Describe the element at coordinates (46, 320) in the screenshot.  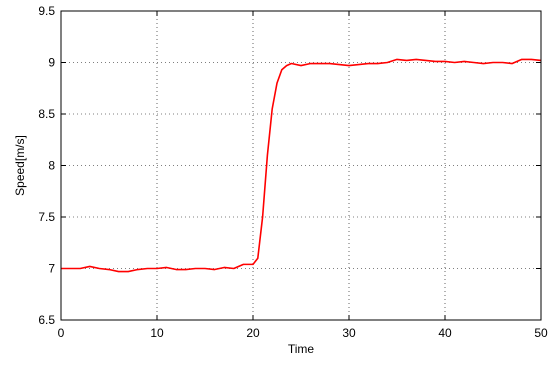
I see `y-tick-label: 6.5` at that location.